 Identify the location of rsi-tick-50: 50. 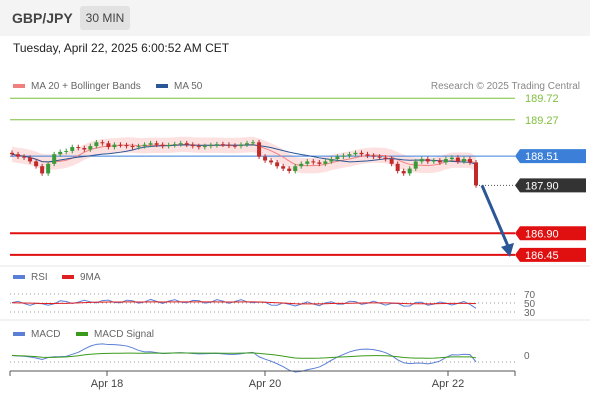
(530, 304).